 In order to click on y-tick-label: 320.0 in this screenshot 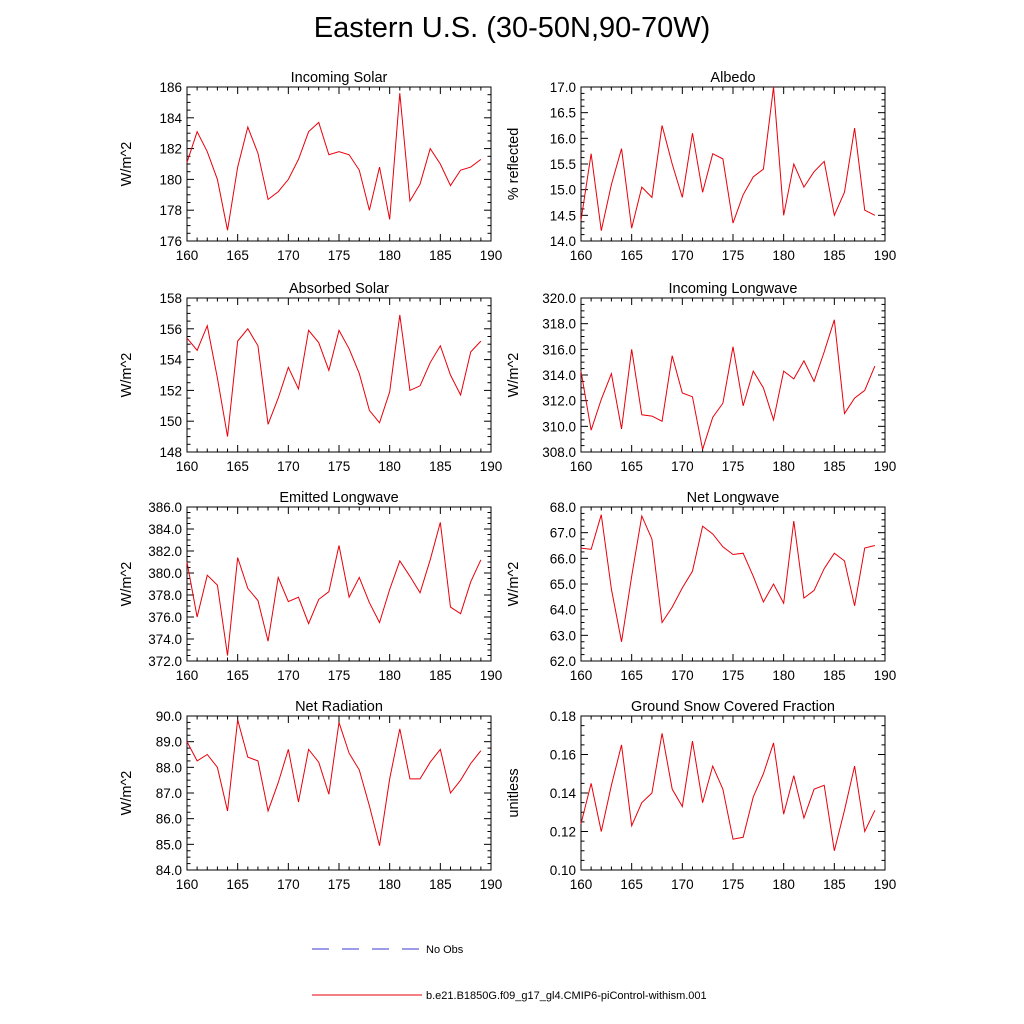, I will do `click(559, 298)`.